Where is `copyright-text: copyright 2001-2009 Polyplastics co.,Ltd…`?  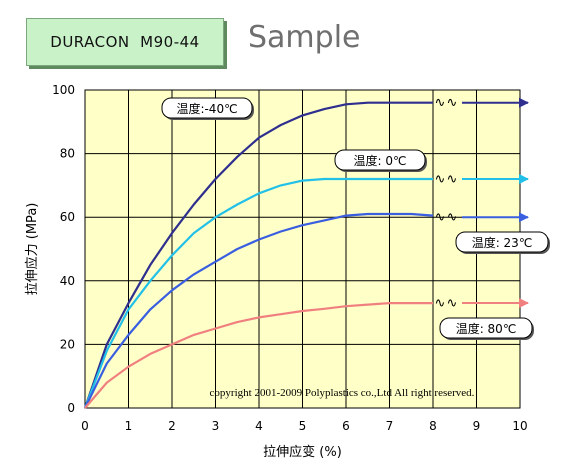
copyright-text: copyright 2001-2009 Polyplastics co.,Ltd… is located at coordinates (342, 393).